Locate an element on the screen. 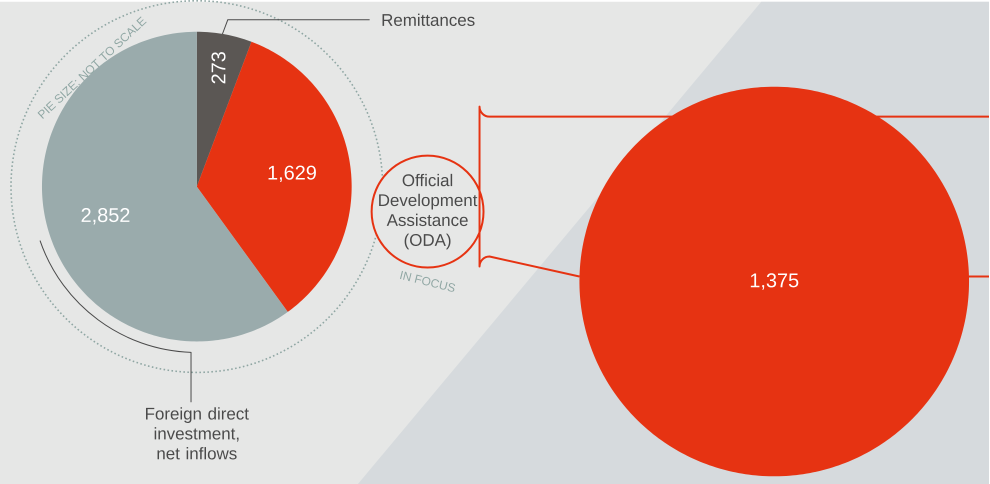 The image size is (990, 484). slice-label: Foreign direct investment, net inflows is located at coordinates (197, 433).